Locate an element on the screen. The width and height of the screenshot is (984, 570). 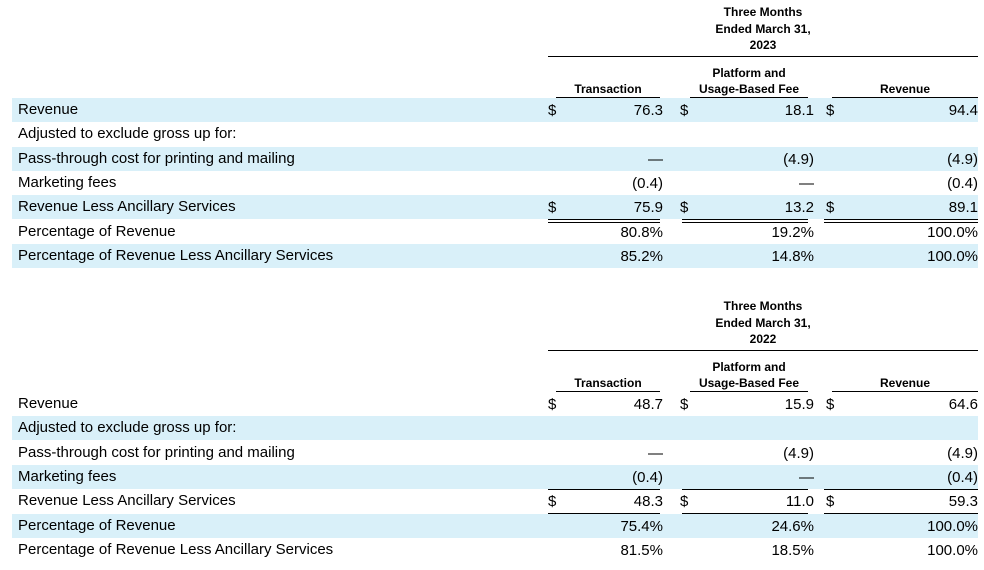
cell-transaction: 48.7 is located at coordinates (648, 404).